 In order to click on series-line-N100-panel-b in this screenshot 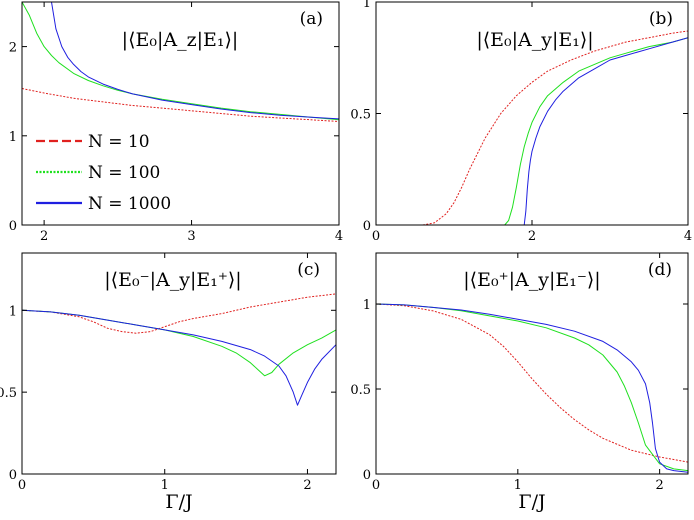, I will do `click(596, 131)`.